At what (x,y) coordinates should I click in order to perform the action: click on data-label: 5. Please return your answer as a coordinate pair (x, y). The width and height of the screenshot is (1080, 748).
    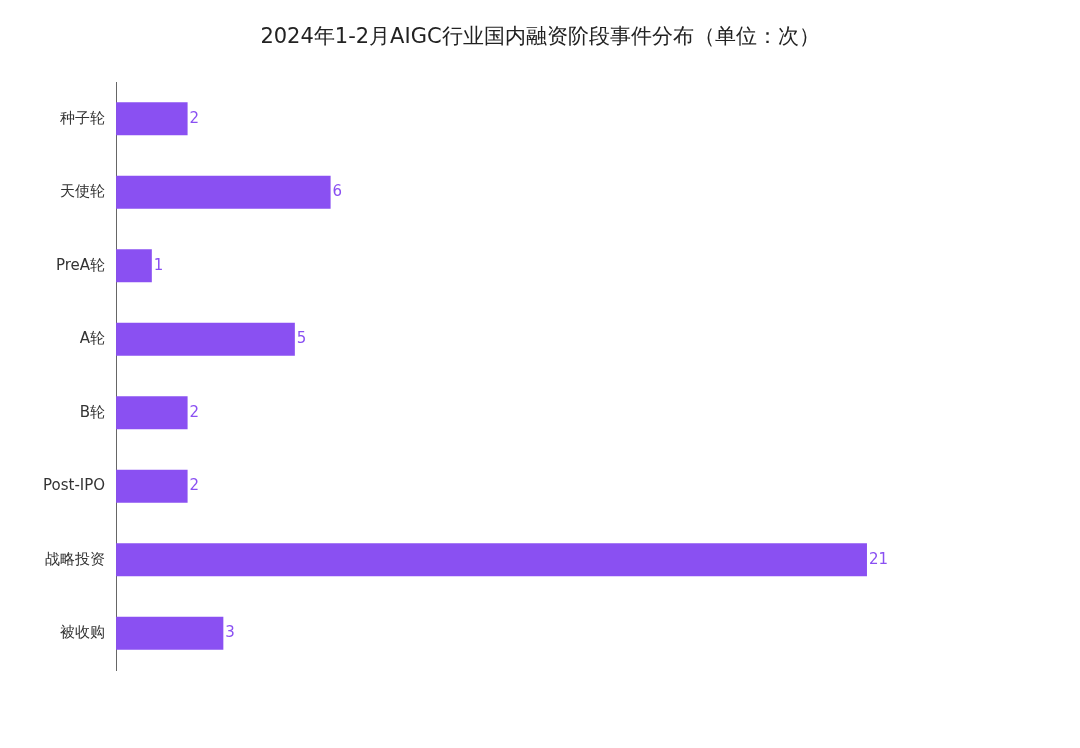
    Looking at the image, I should click on (301, 338).